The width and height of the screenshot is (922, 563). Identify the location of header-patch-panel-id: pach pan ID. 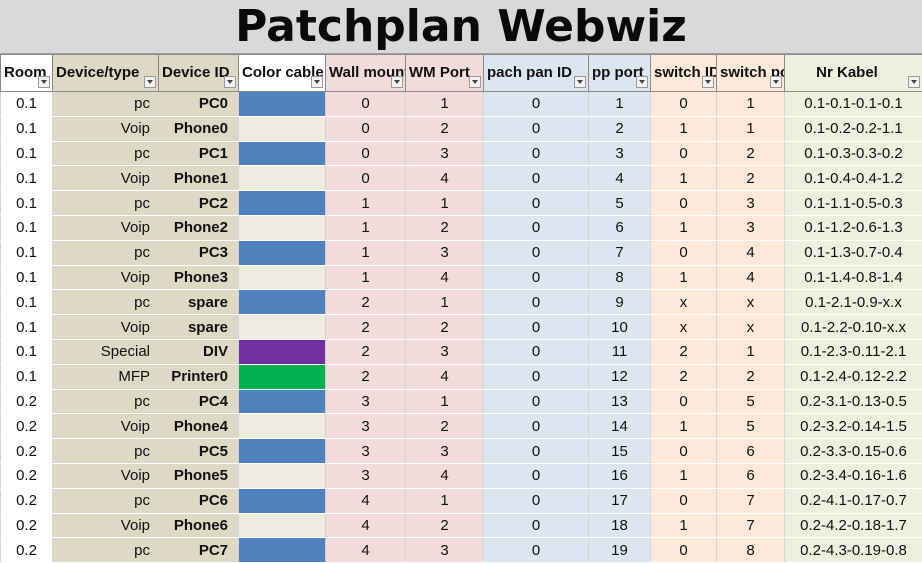
(536, 73).